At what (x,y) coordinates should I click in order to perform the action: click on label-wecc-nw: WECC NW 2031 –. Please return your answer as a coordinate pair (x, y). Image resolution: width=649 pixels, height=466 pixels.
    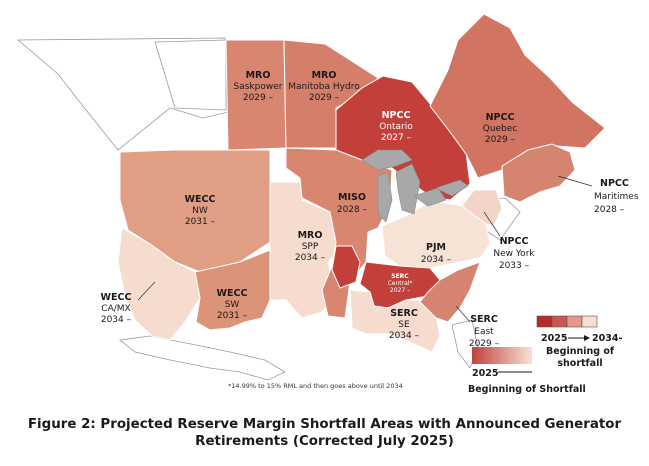
    Looking at the image, I should click on (200, 210).